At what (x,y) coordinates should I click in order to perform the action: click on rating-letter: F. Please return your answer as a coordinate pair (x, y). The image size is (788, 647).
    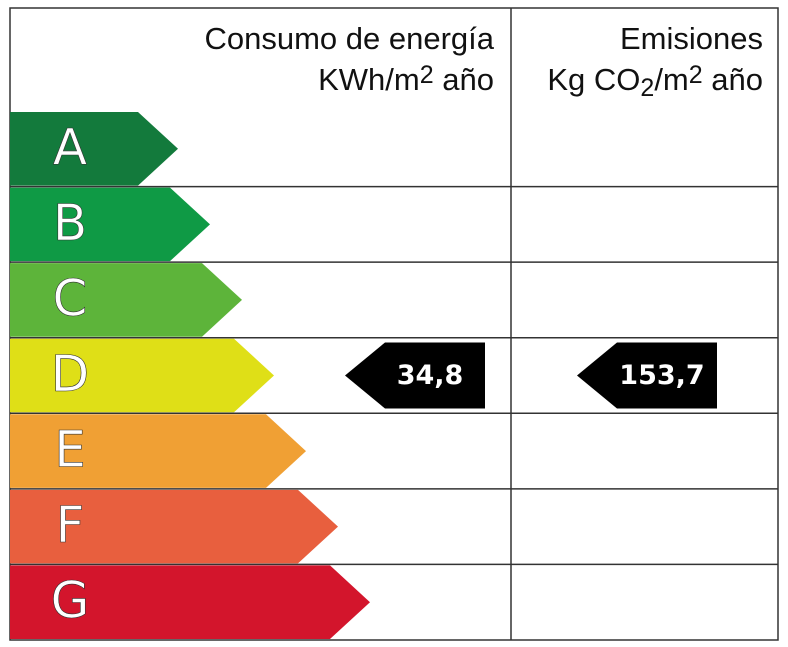
    Looking at the image, I should click on (70, 525).